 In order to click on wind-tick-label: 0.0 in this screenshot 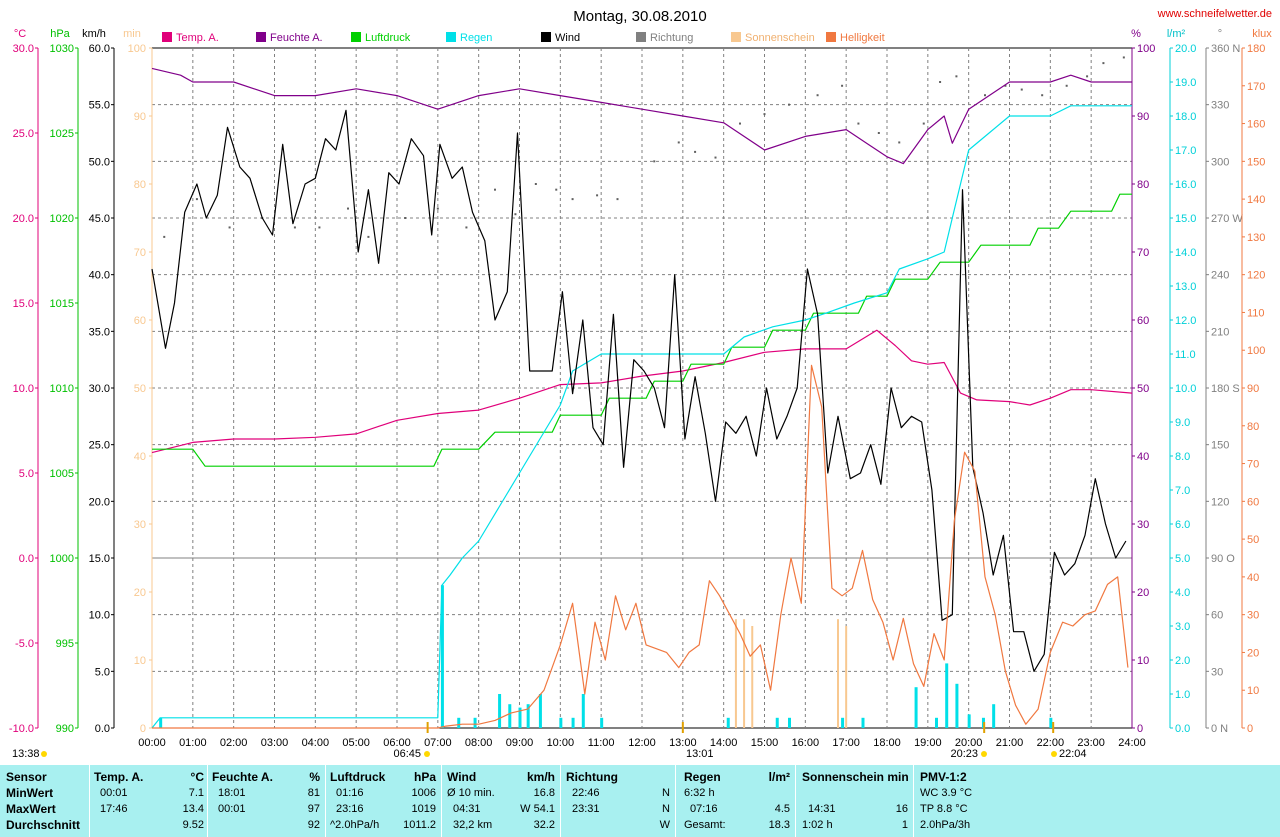, I will do `click(102, 729)`.